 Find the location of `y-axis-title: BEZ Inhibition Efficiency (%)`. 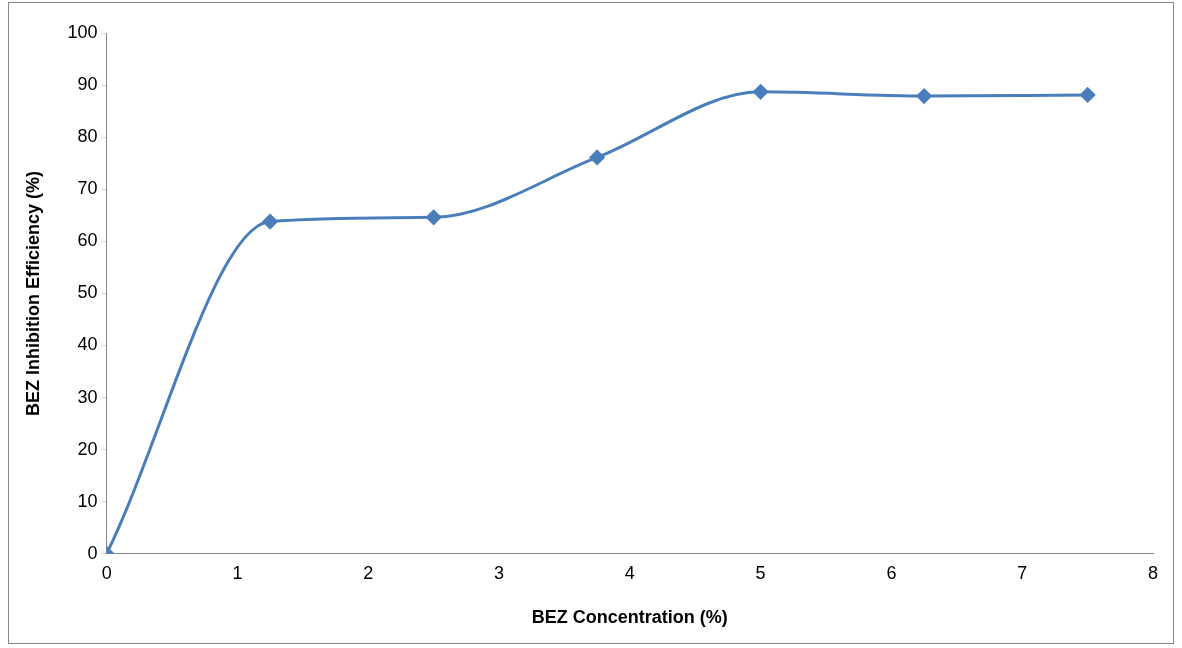

y-axis-title: BEZ Inhibition Efficiency (%) is located at coordinates (32, 293).